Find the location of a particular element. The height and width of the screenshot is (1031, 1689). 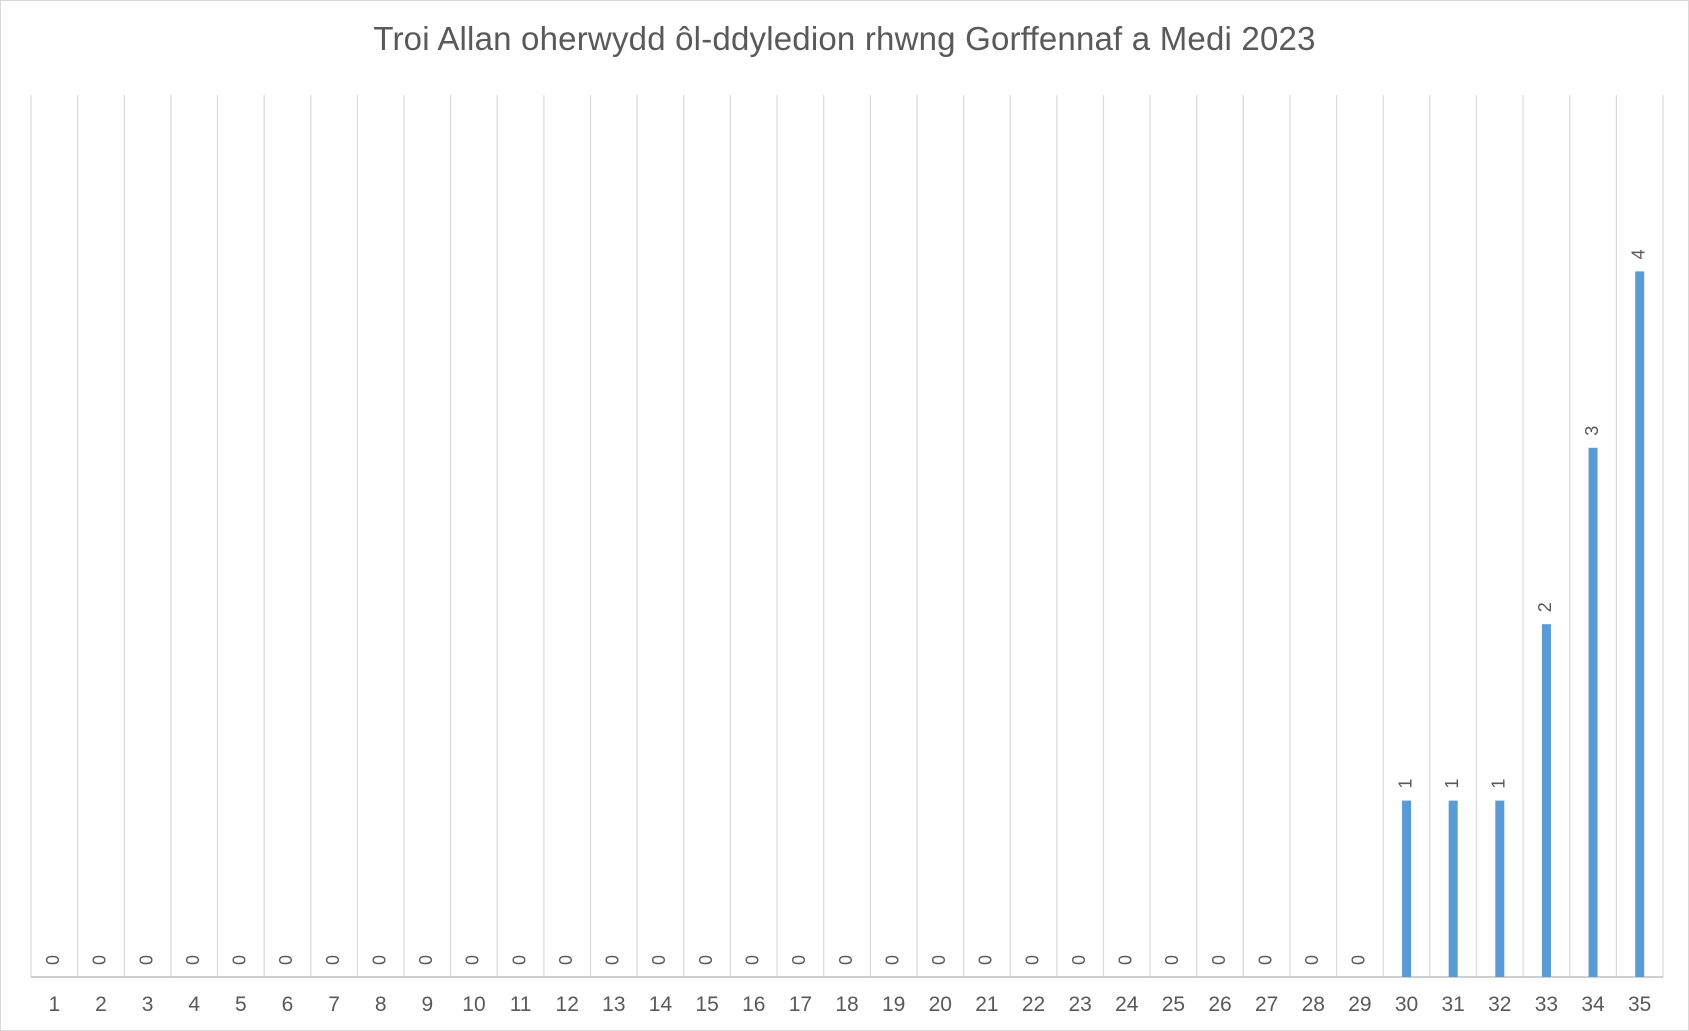

x-tick-label: 18 is located at coordinates (846, 1004).